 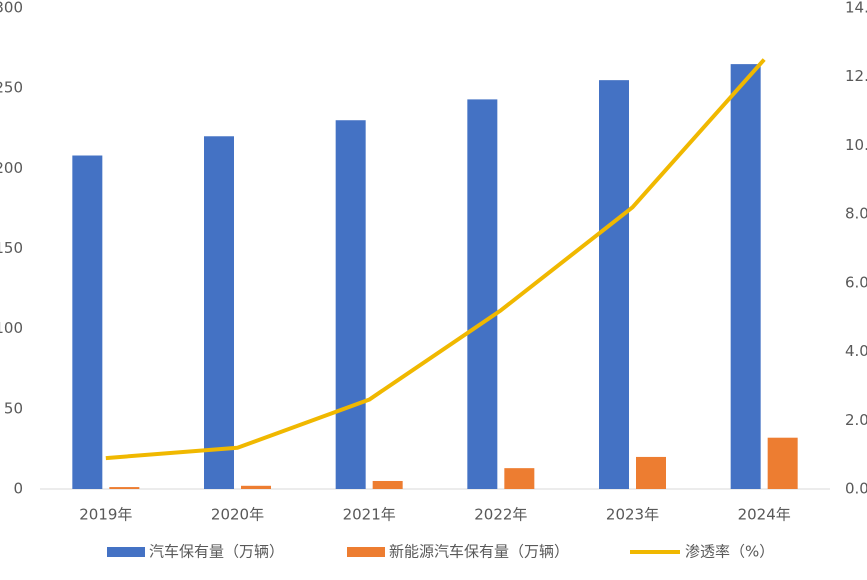 I want to click on x-tick-label: 2022年, so click(x=500, y=515).